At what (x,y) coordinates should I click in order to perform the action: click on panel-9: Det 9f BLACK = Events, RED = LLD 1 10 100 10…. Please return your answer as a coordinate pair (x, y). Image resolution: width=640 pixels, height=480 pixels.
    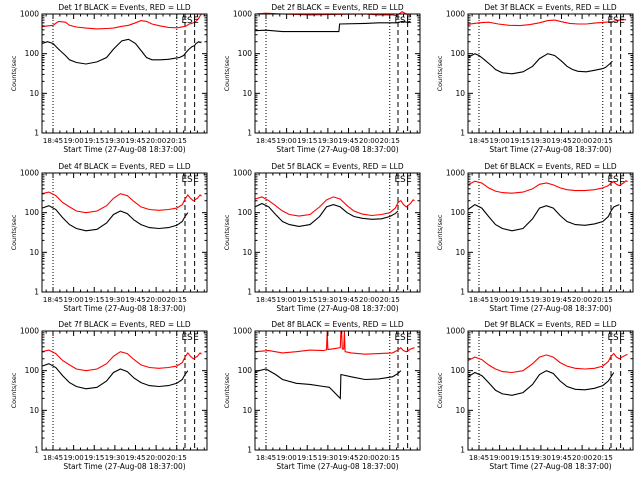
    Looking at the image, I should click on (535, 395).